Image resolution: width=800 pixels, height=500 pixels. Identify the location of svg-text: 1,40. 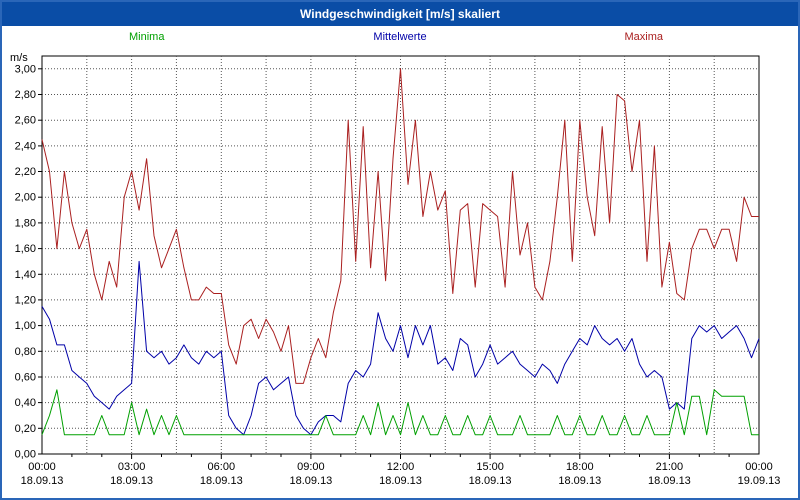
(25, 275).